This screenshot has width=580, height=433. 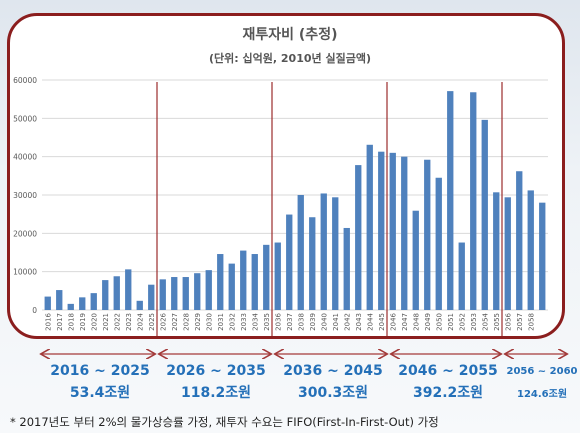 I want to click on x-tick-label: 2053, so click(x=474, y=322).